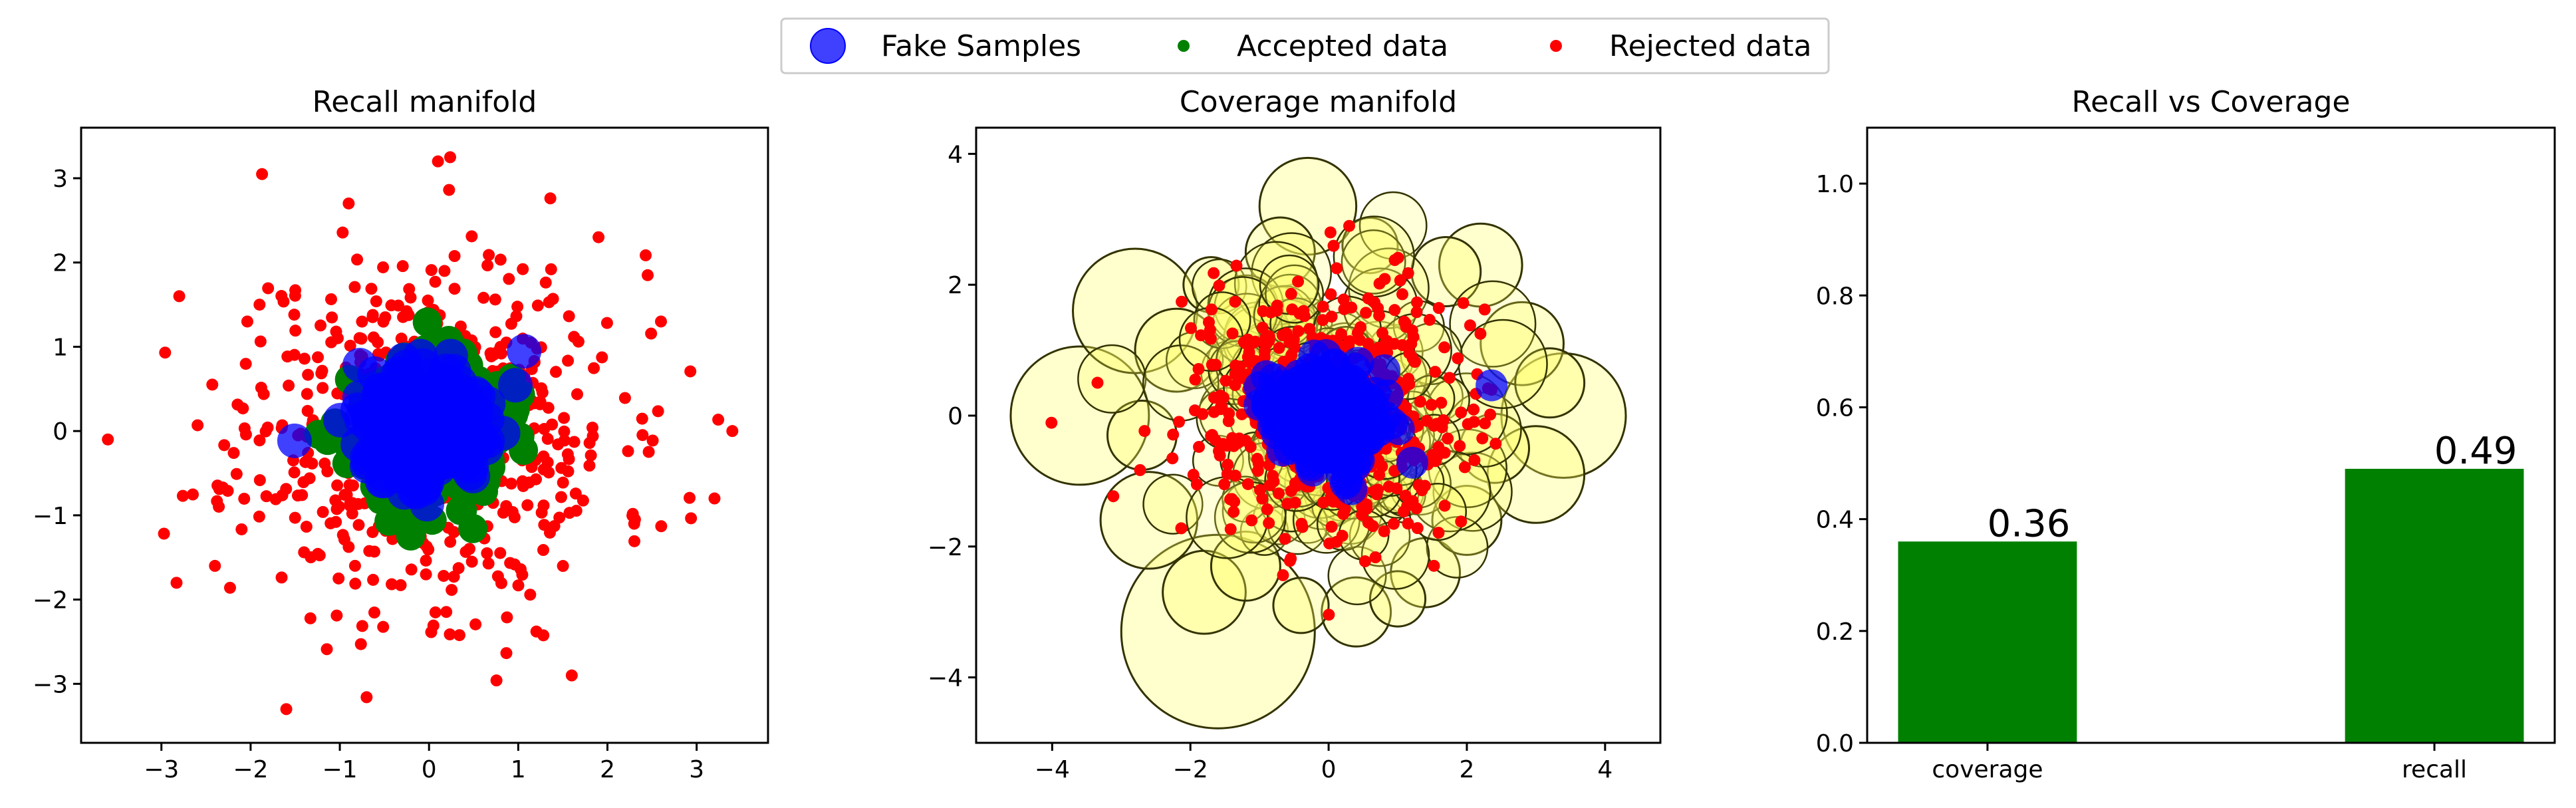 This screenshot has height=808, width=2576. What do you see at coordinates (1835, 296) in the screenshot?
I see `recall-vs-coverage-y-tick-label: 0.8` at bounding box center [1835, 296].